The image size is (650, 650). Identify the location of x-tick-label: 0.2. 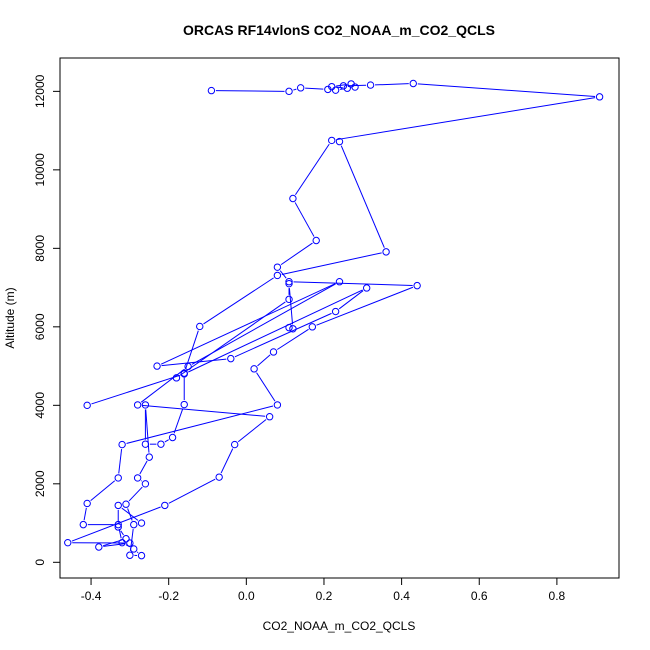
(324, 596).